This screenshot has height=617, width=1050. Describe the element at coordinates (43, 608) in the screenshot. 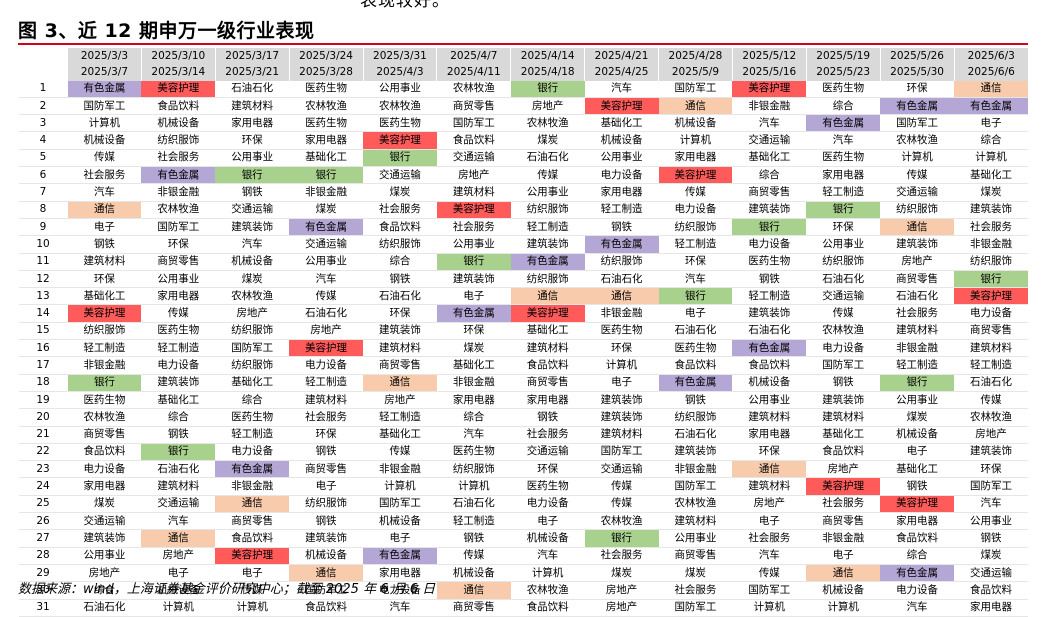

I see `rank-cell: 31` at that location.